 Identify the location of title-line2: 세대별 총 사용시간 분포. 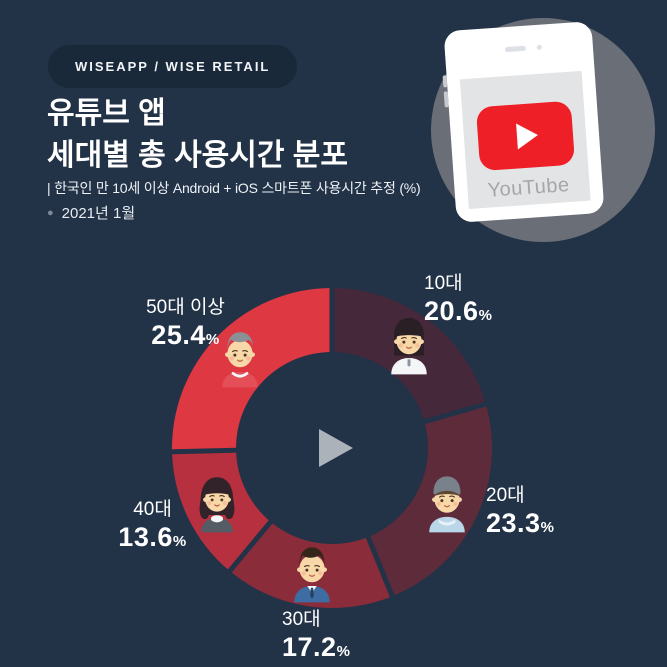
(198, 155).